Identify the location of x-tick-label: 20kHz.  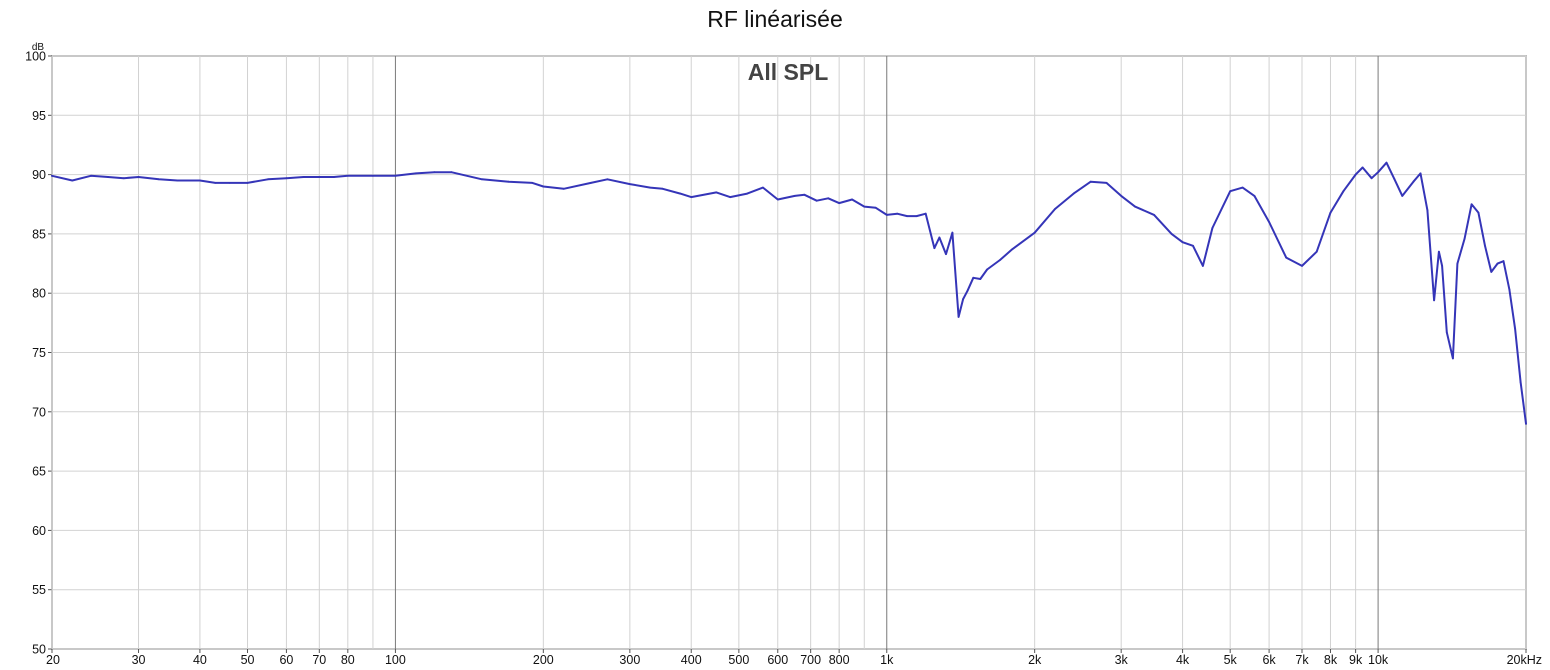
(1524, 660).